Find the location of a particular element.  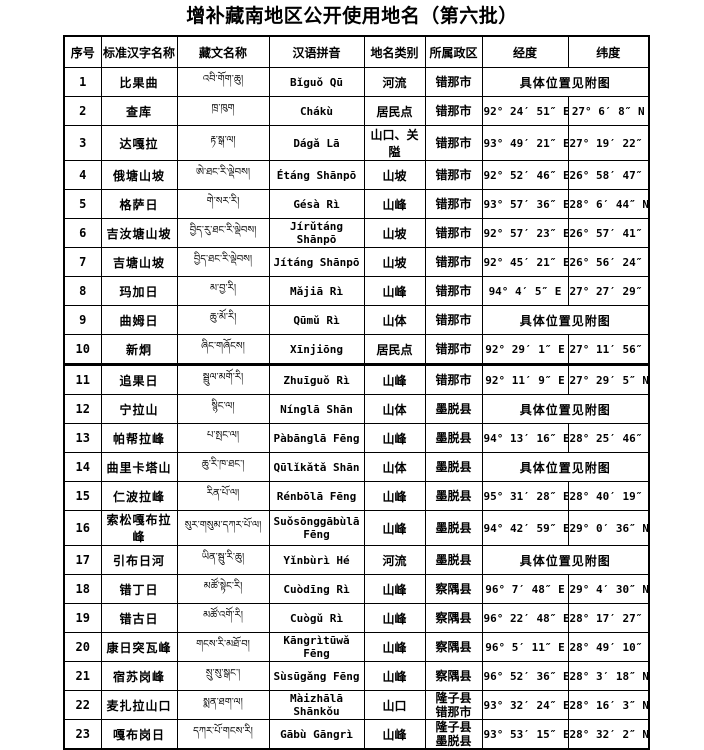

tibetan-cell: མཚོ་སྟེང་རི། is located at coordinates (223, 589).